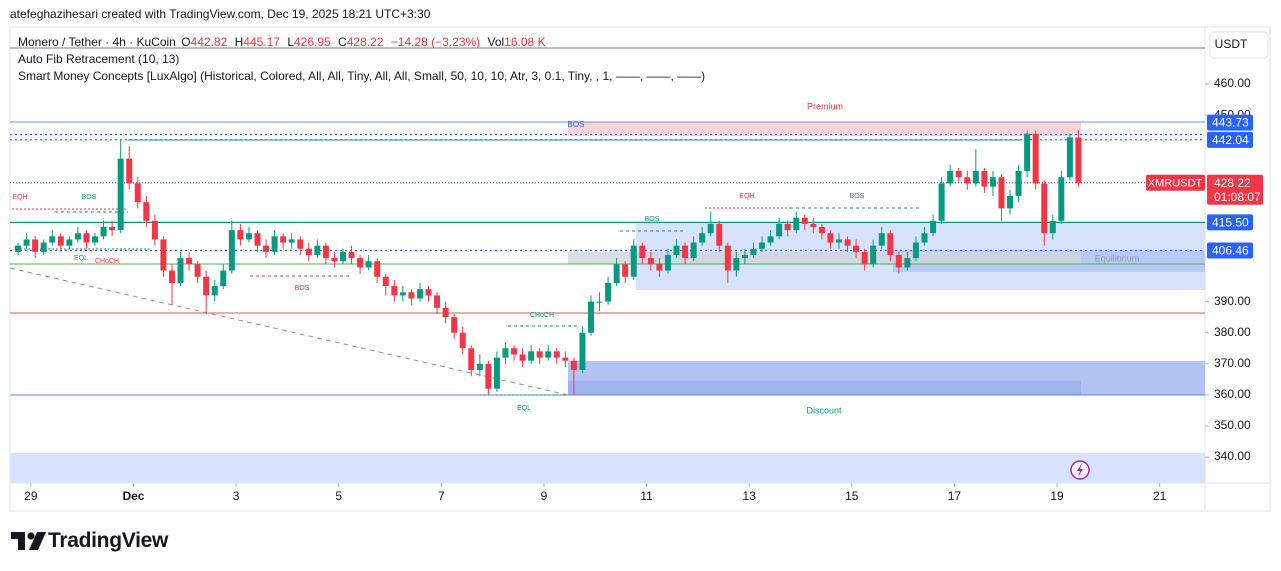 The image size is (1281, 571). I want to click on alert-bolt, so click(1080, 470).